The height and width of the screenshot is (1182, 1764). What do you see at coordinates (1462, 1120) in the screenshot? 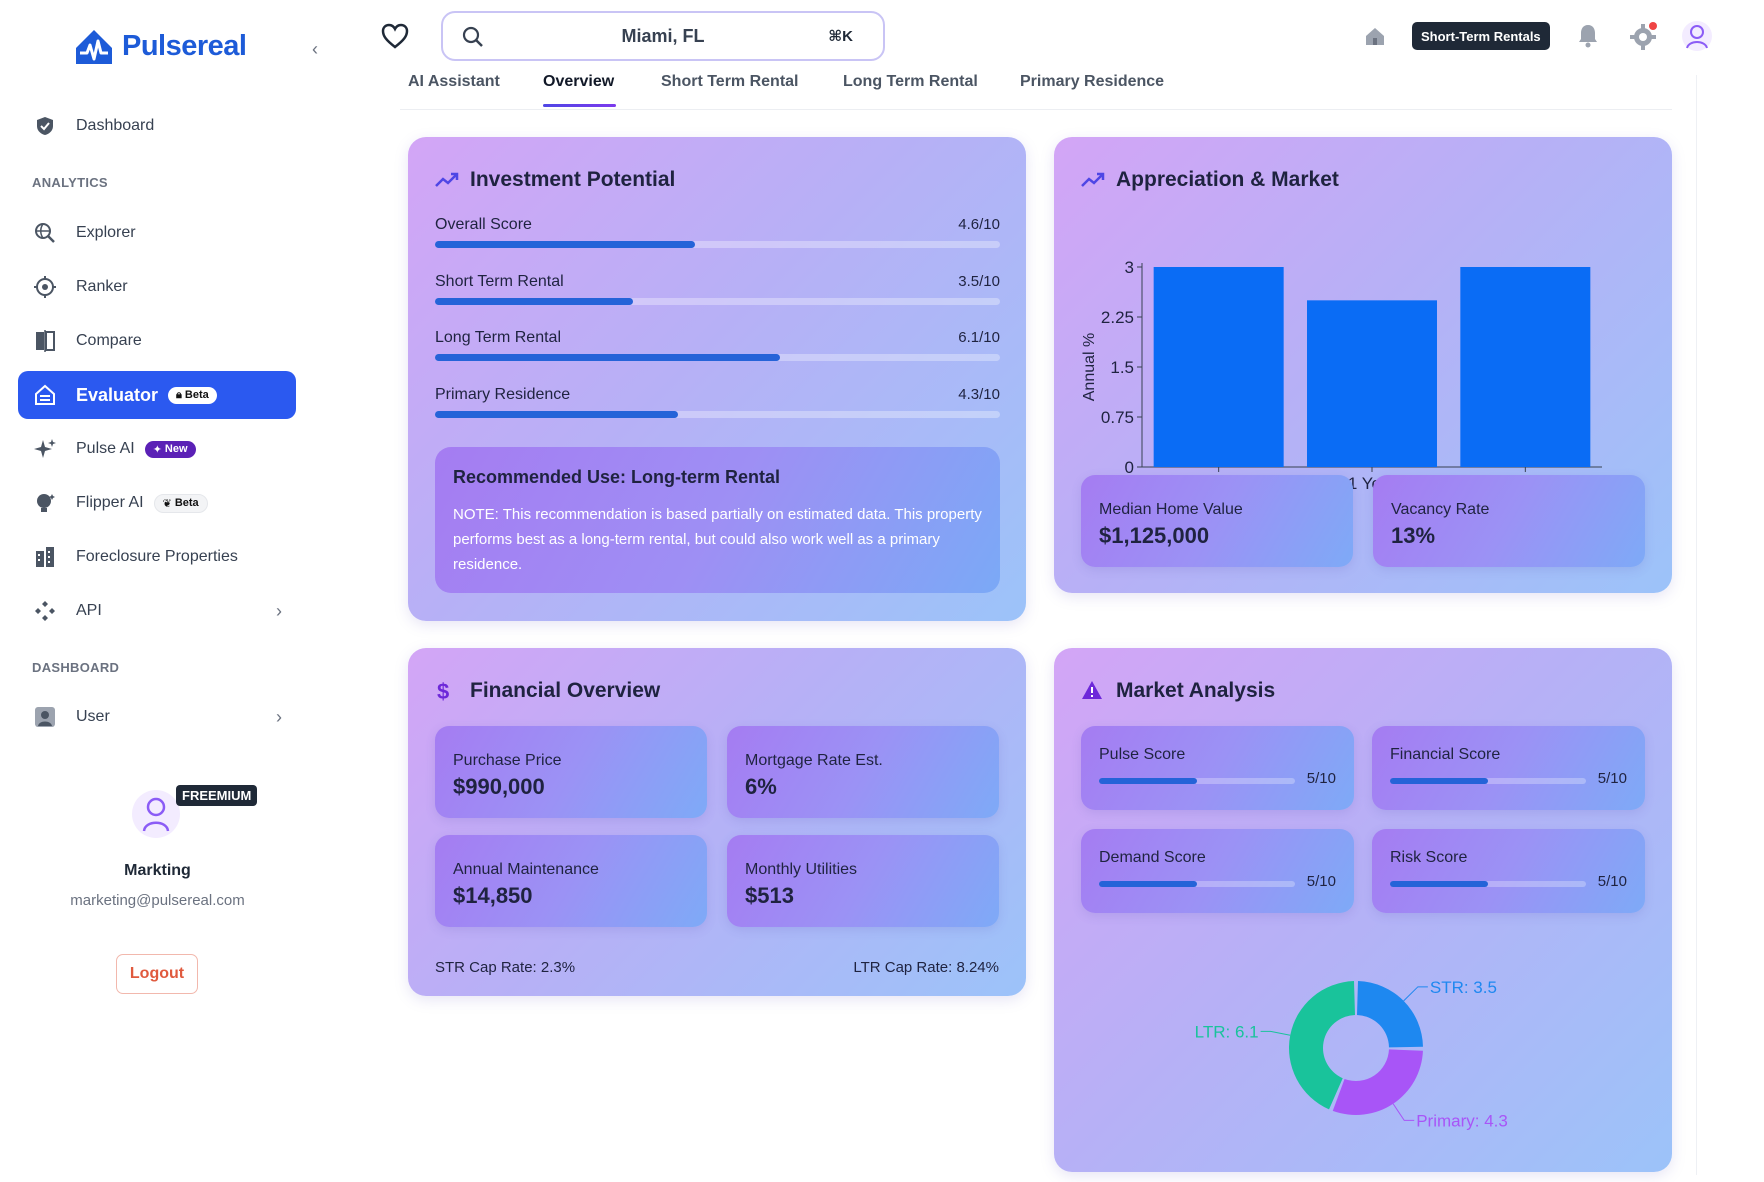
I see `slice-label: Primary: 4.3` at bounding box center [1462, 1120].